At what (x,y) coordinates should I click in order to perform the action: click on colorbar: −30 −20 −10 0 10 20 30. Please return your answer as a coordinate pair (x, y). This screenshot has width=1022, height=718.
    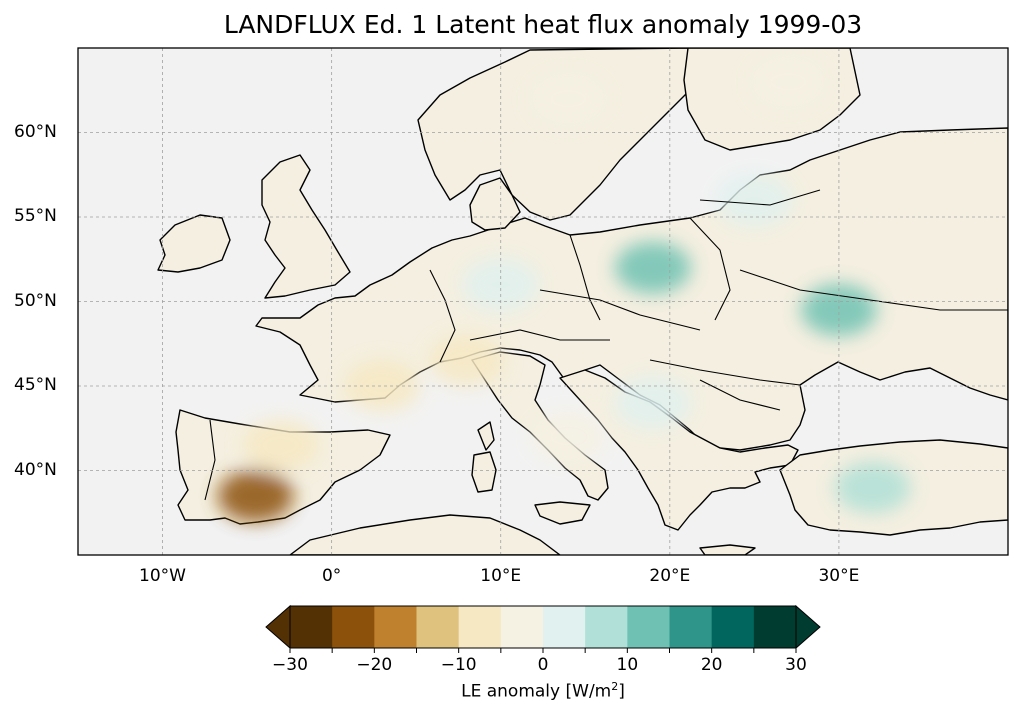
    Looking at the image, I should click on (543, 639).